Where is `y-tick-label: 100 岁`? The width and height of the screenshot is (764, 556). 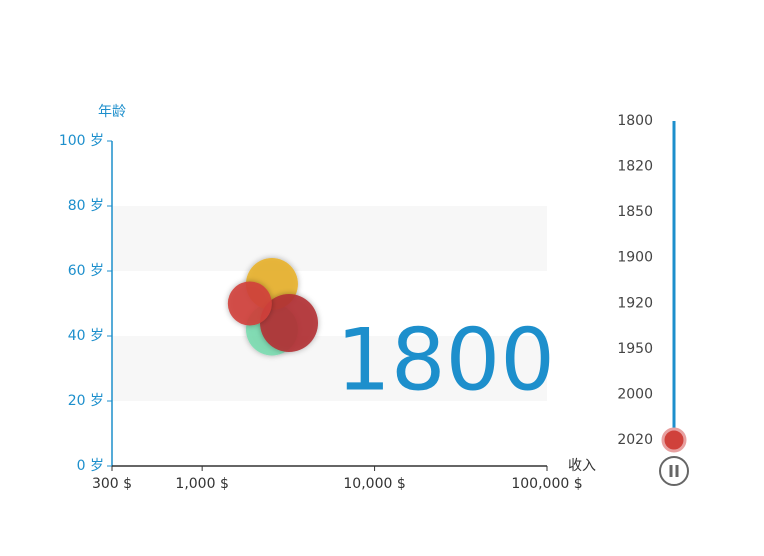 y-tick-label: 100 岁 is located at coordinates (81, 141).